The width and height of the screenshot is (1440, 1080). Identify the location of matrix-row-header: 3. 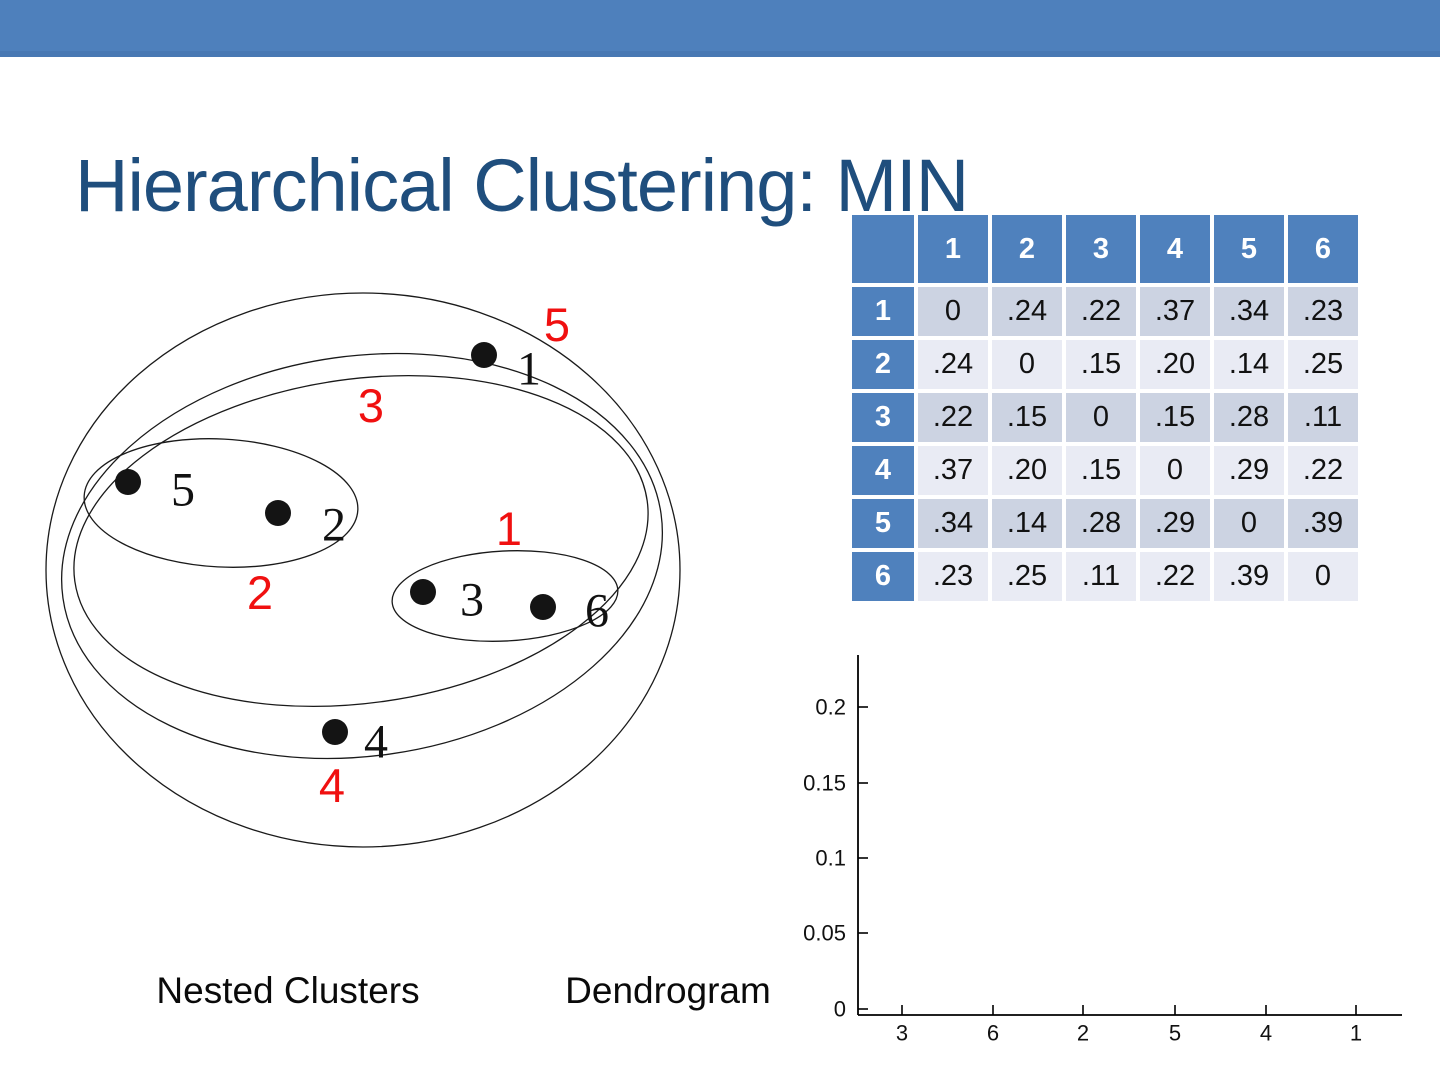
(883, 417).